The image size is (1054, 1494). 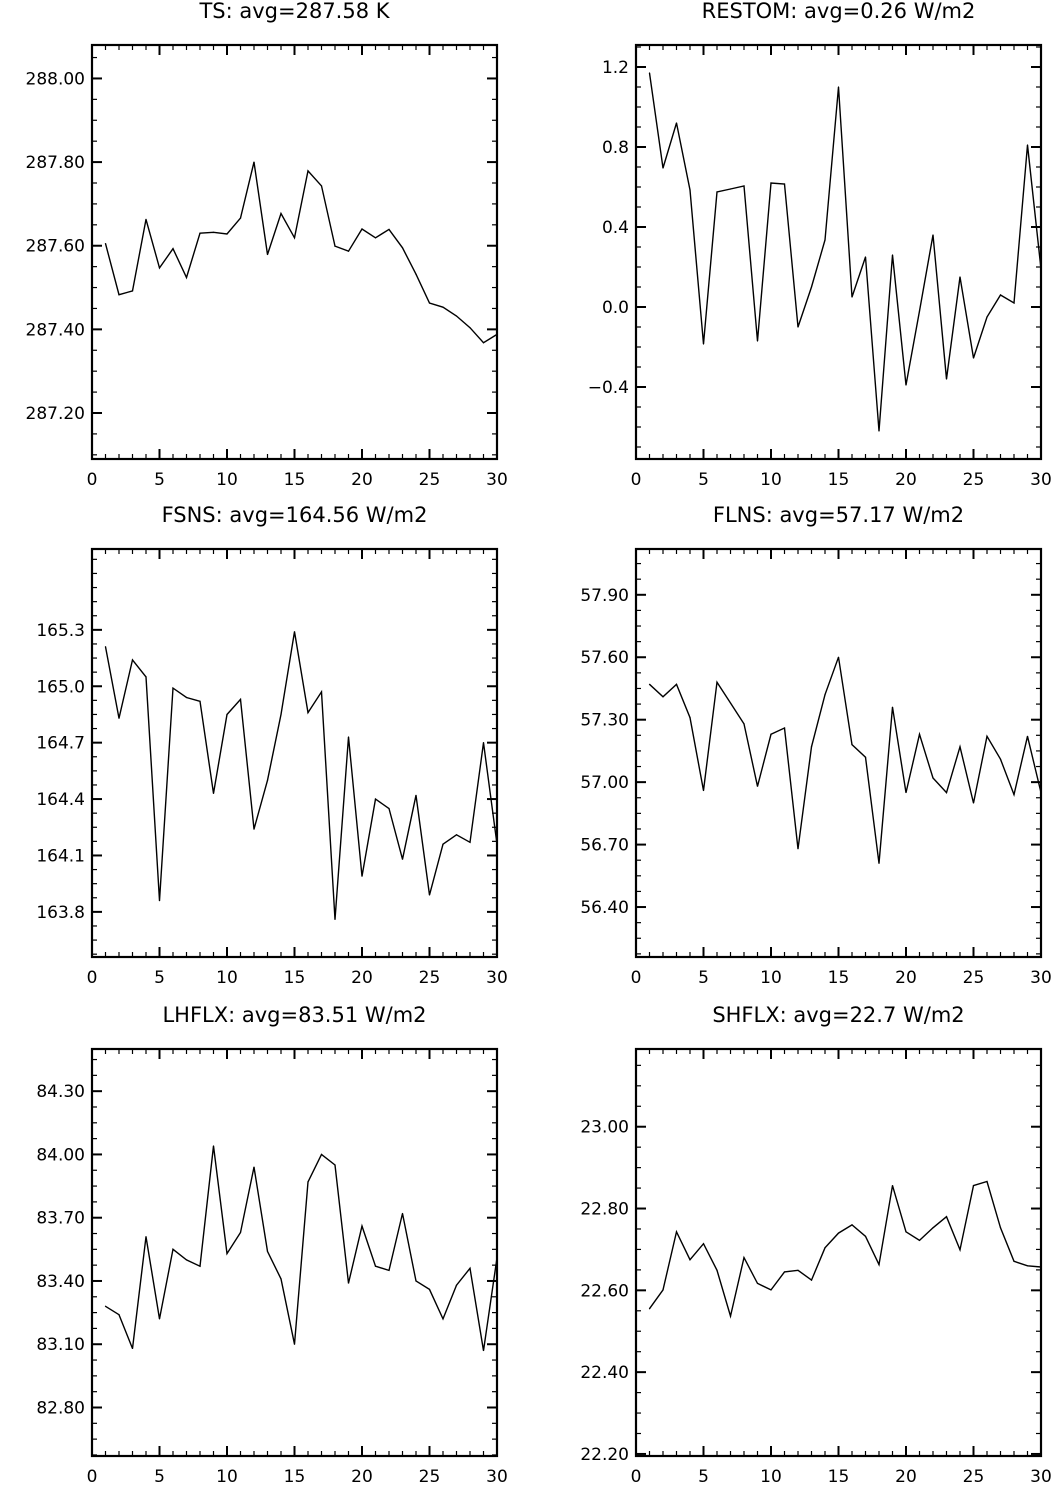 I want to click on ts-x-tick-label: 20, so click(x=362, y=480).